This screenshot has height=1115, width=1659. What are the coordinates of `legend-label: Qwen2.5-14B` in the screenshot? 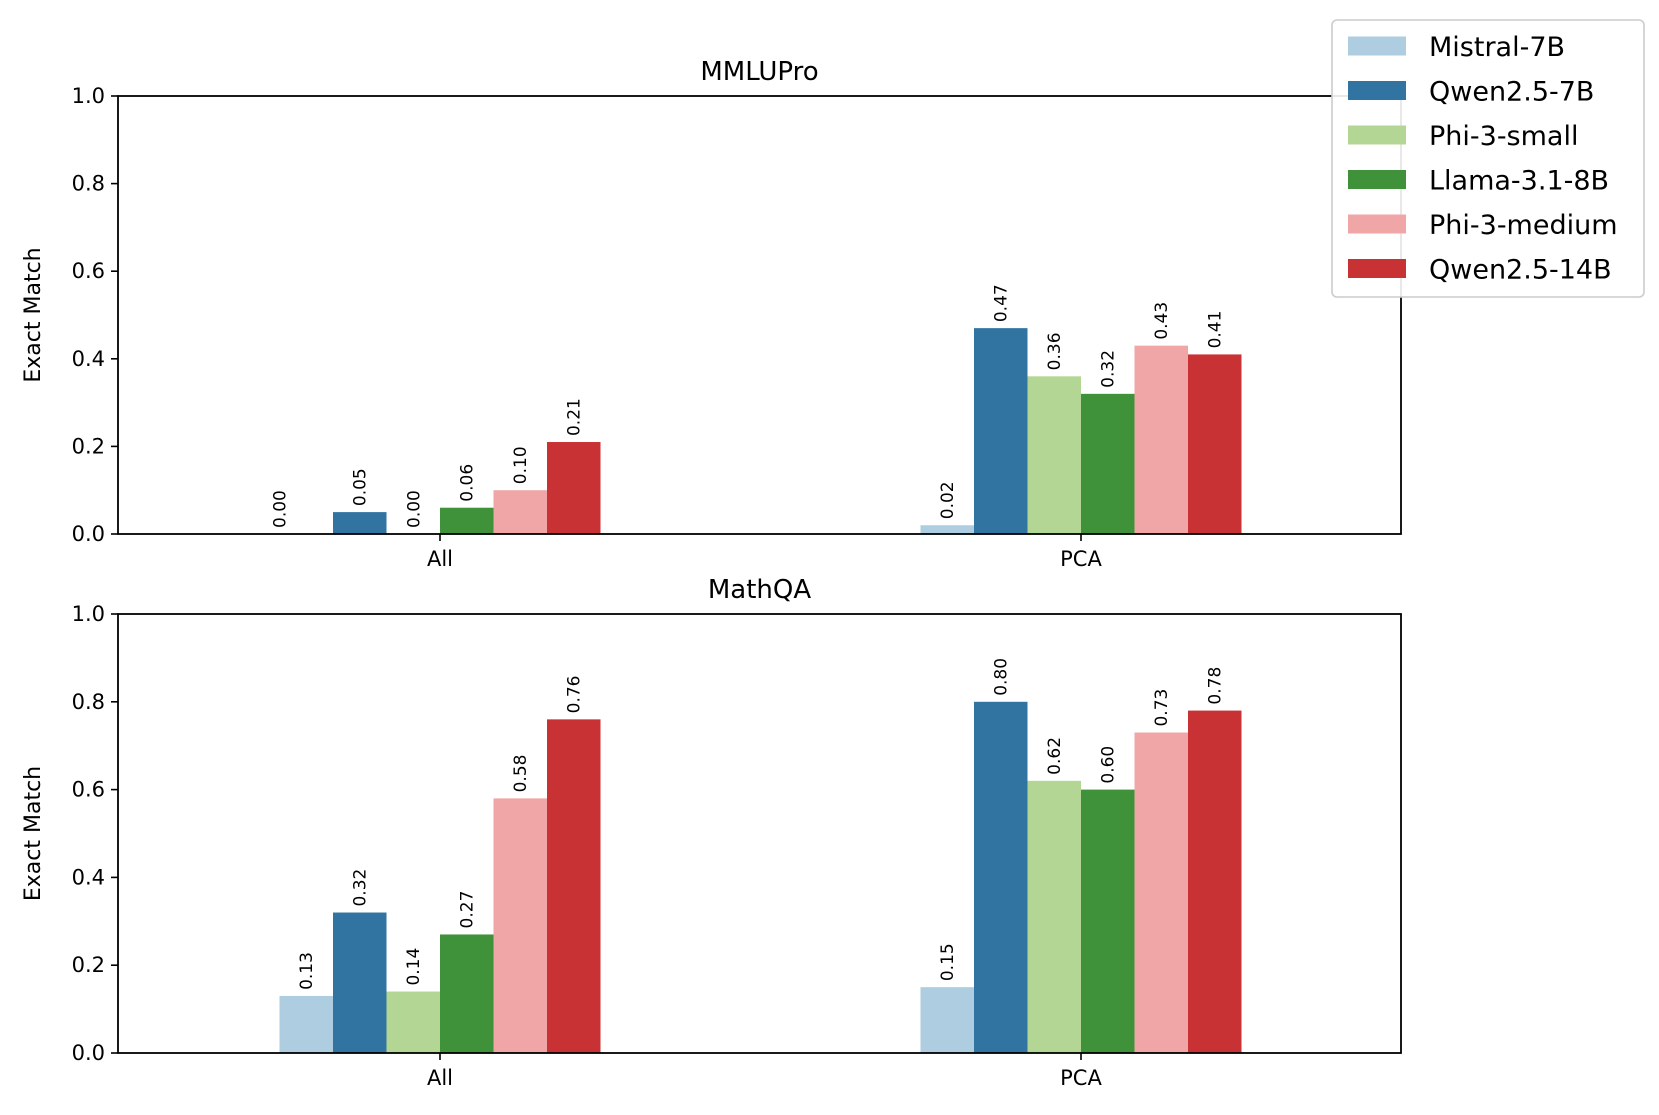 It's located at (1520, 270).